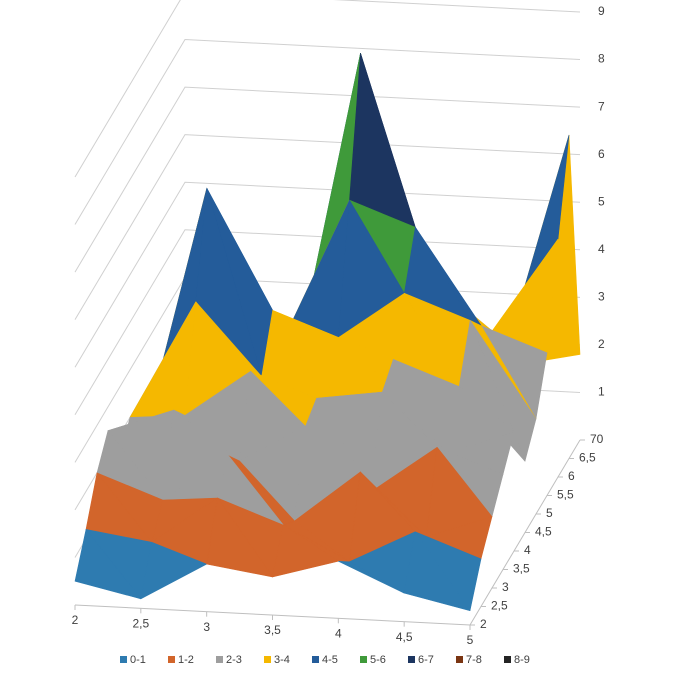  Describe the element at coordinates (587, 458) in the screenshot. I see `y-tick-label: 6,5` at that location.